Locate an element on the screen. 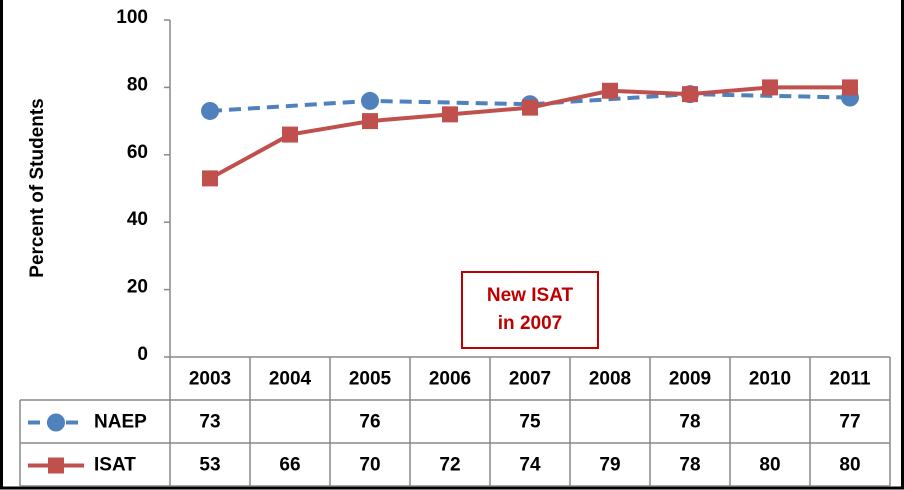  y-tick-label: 60 is located at coordinates (137, 152).